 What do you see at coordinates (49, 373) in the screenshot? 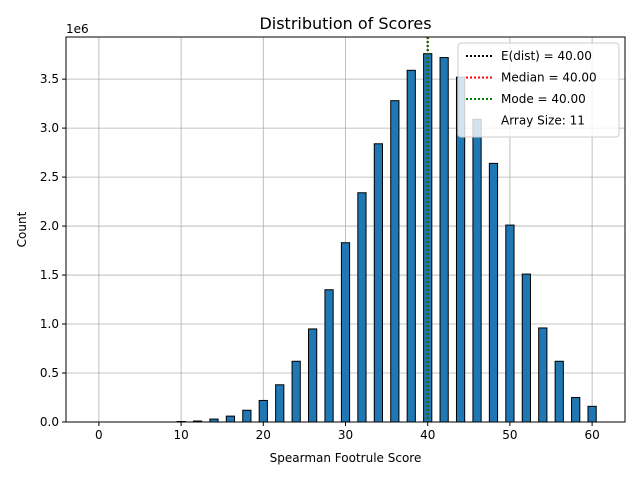
I see `y-tick-label: 0.5` at bounding box center [49, 373].